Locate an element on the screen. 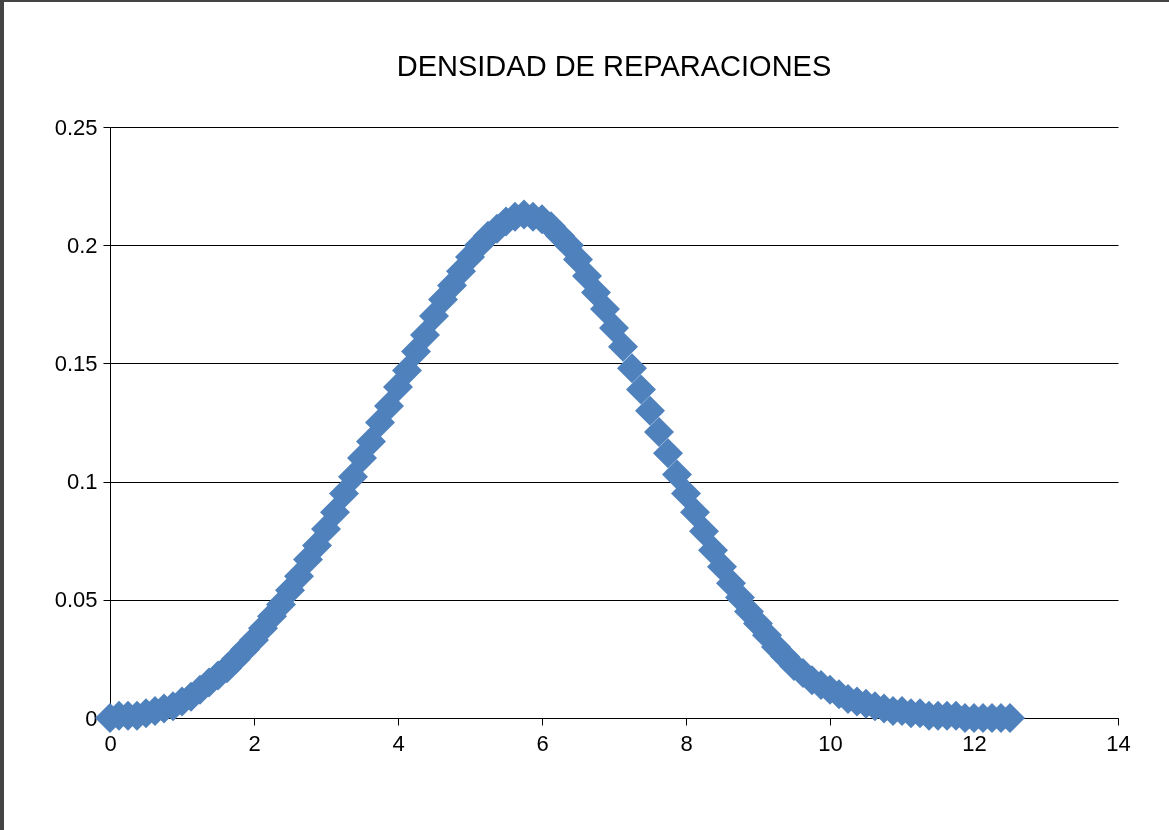  y-tick-label: 0.15 is located at coordinates (76, 363).